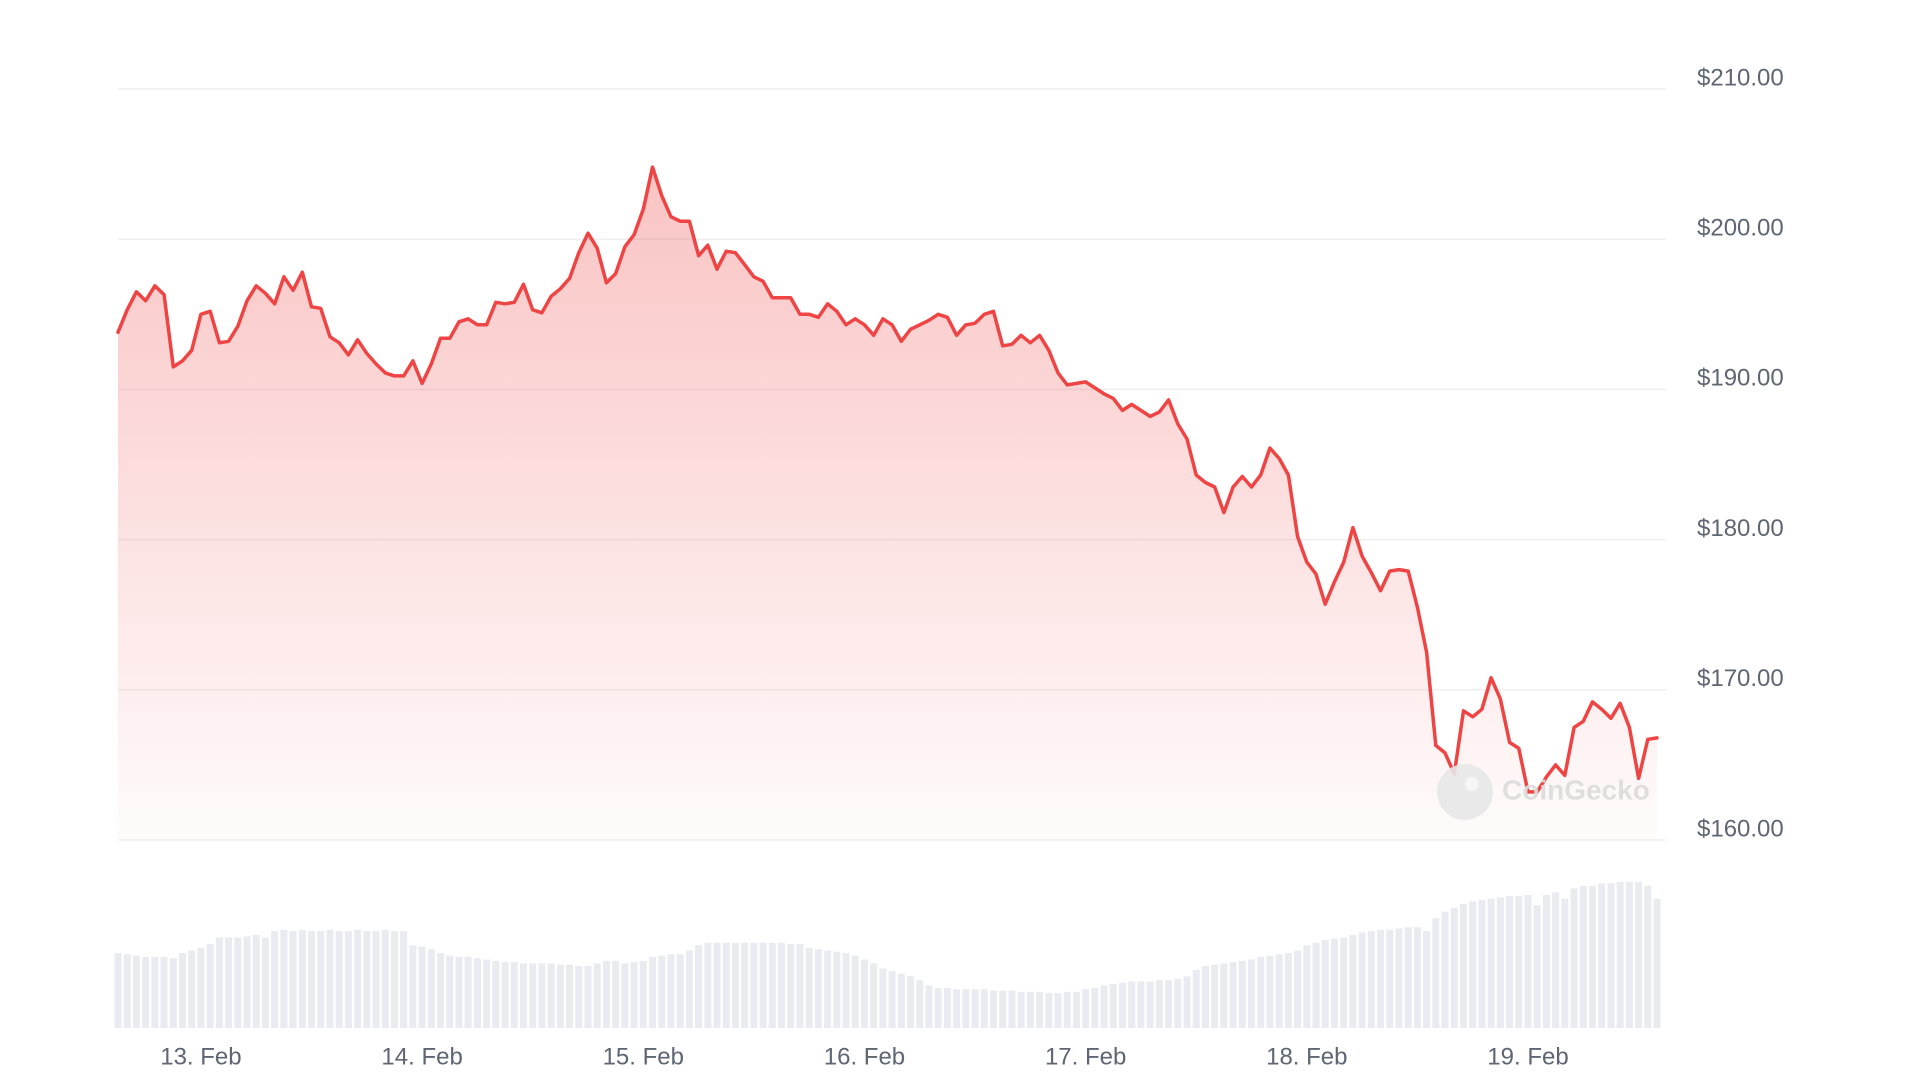 This screenshot has width=1920, height=1085. Describe the element at coordinates (1085, 1056) in the screenshot. I see `x-tick-label: 17. Feb` at that location.